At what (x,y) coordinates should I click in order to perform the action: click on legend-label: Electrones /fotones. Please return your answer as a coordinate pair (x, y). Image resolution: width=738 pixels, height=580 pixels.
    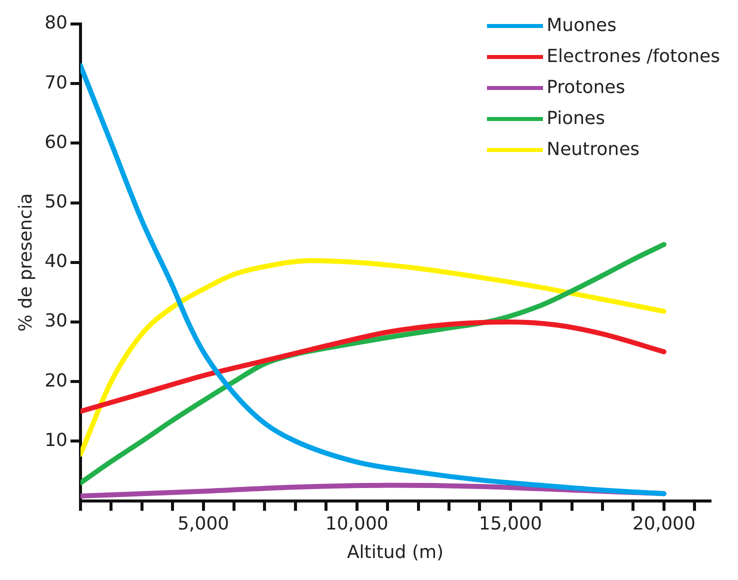
    Looking at the image, I should click on (633, 56).